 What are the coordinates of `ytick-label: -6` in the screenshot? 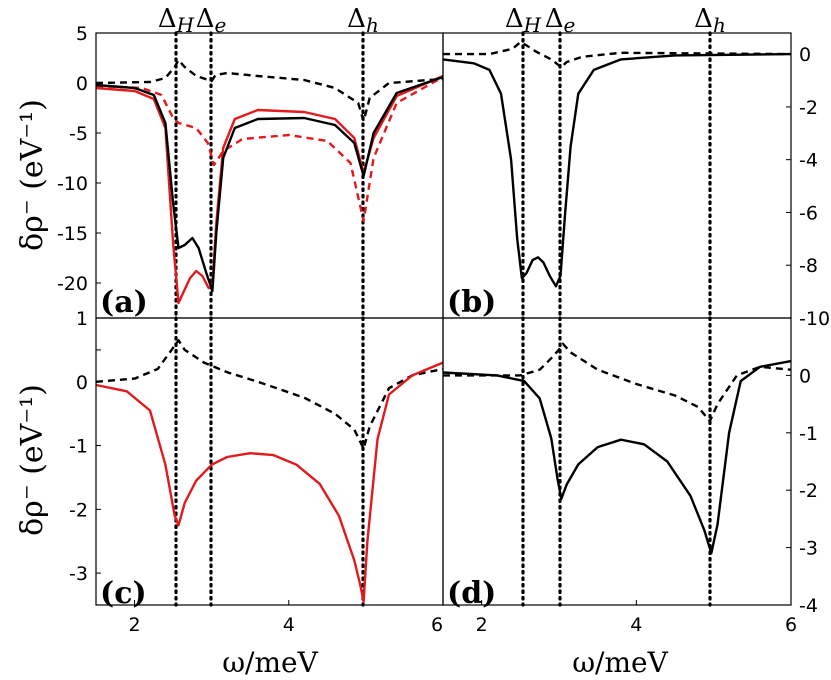 It's located at (808, 213).